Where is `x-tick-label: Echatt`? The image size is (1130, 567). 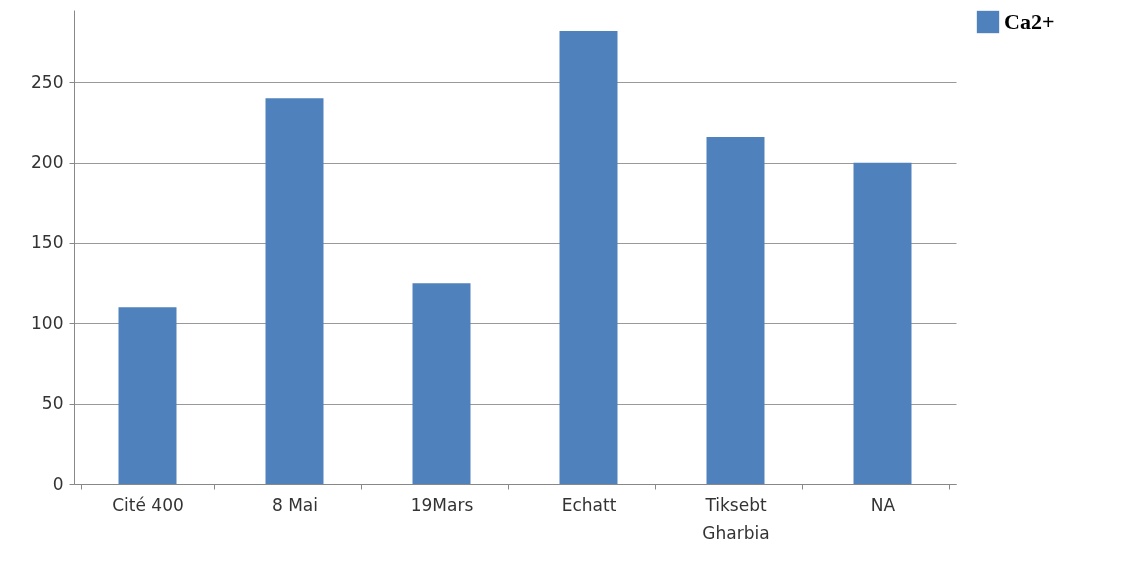 x-tick-label: Echatt is located at coordinates (589, 504).